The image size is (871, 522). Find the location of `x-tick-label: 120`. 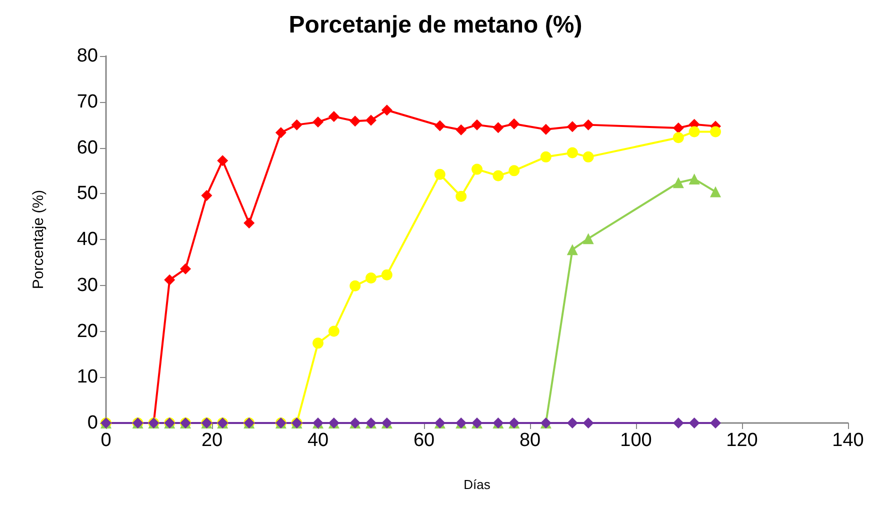

x-tick-label: 120 is located at coordinates (742, 440).